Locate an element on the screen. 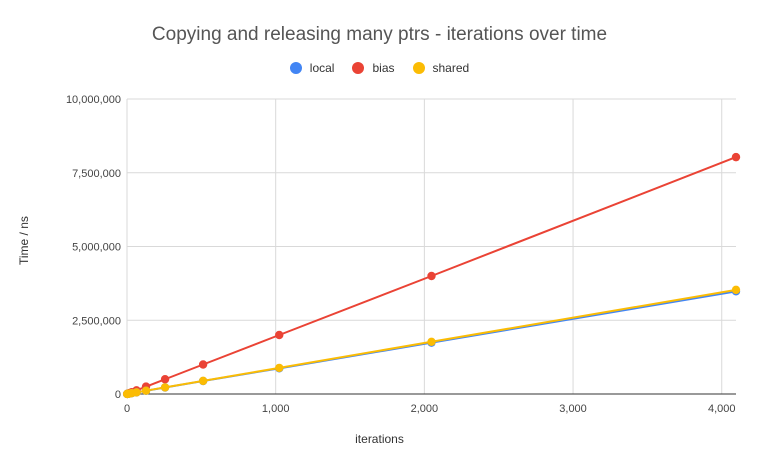 The width and height of the screenshot is (759, 470). y-tick-label: 10,000,000 is located at coordinates (93, 100).